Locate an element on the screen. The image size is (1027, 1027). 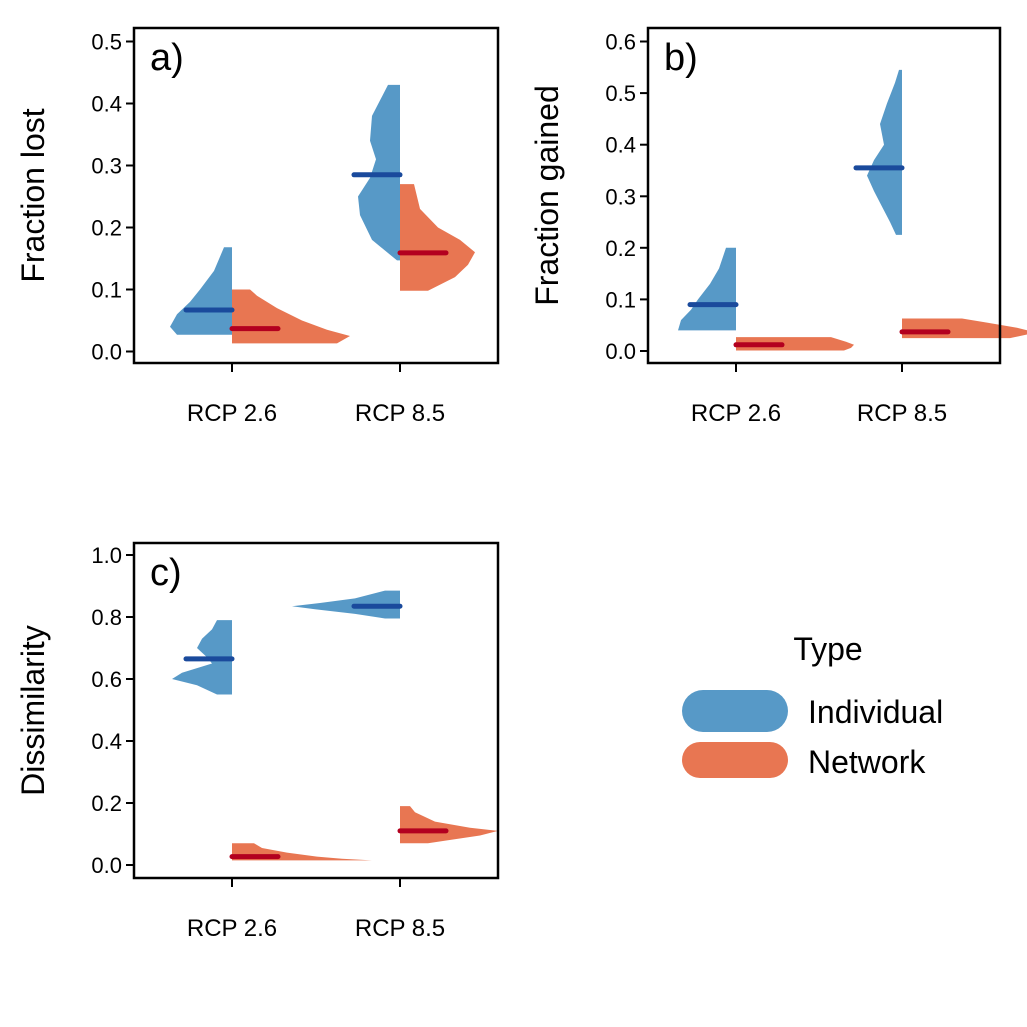
y-tick-label: 1.0 is located at coordinates (106, 555).